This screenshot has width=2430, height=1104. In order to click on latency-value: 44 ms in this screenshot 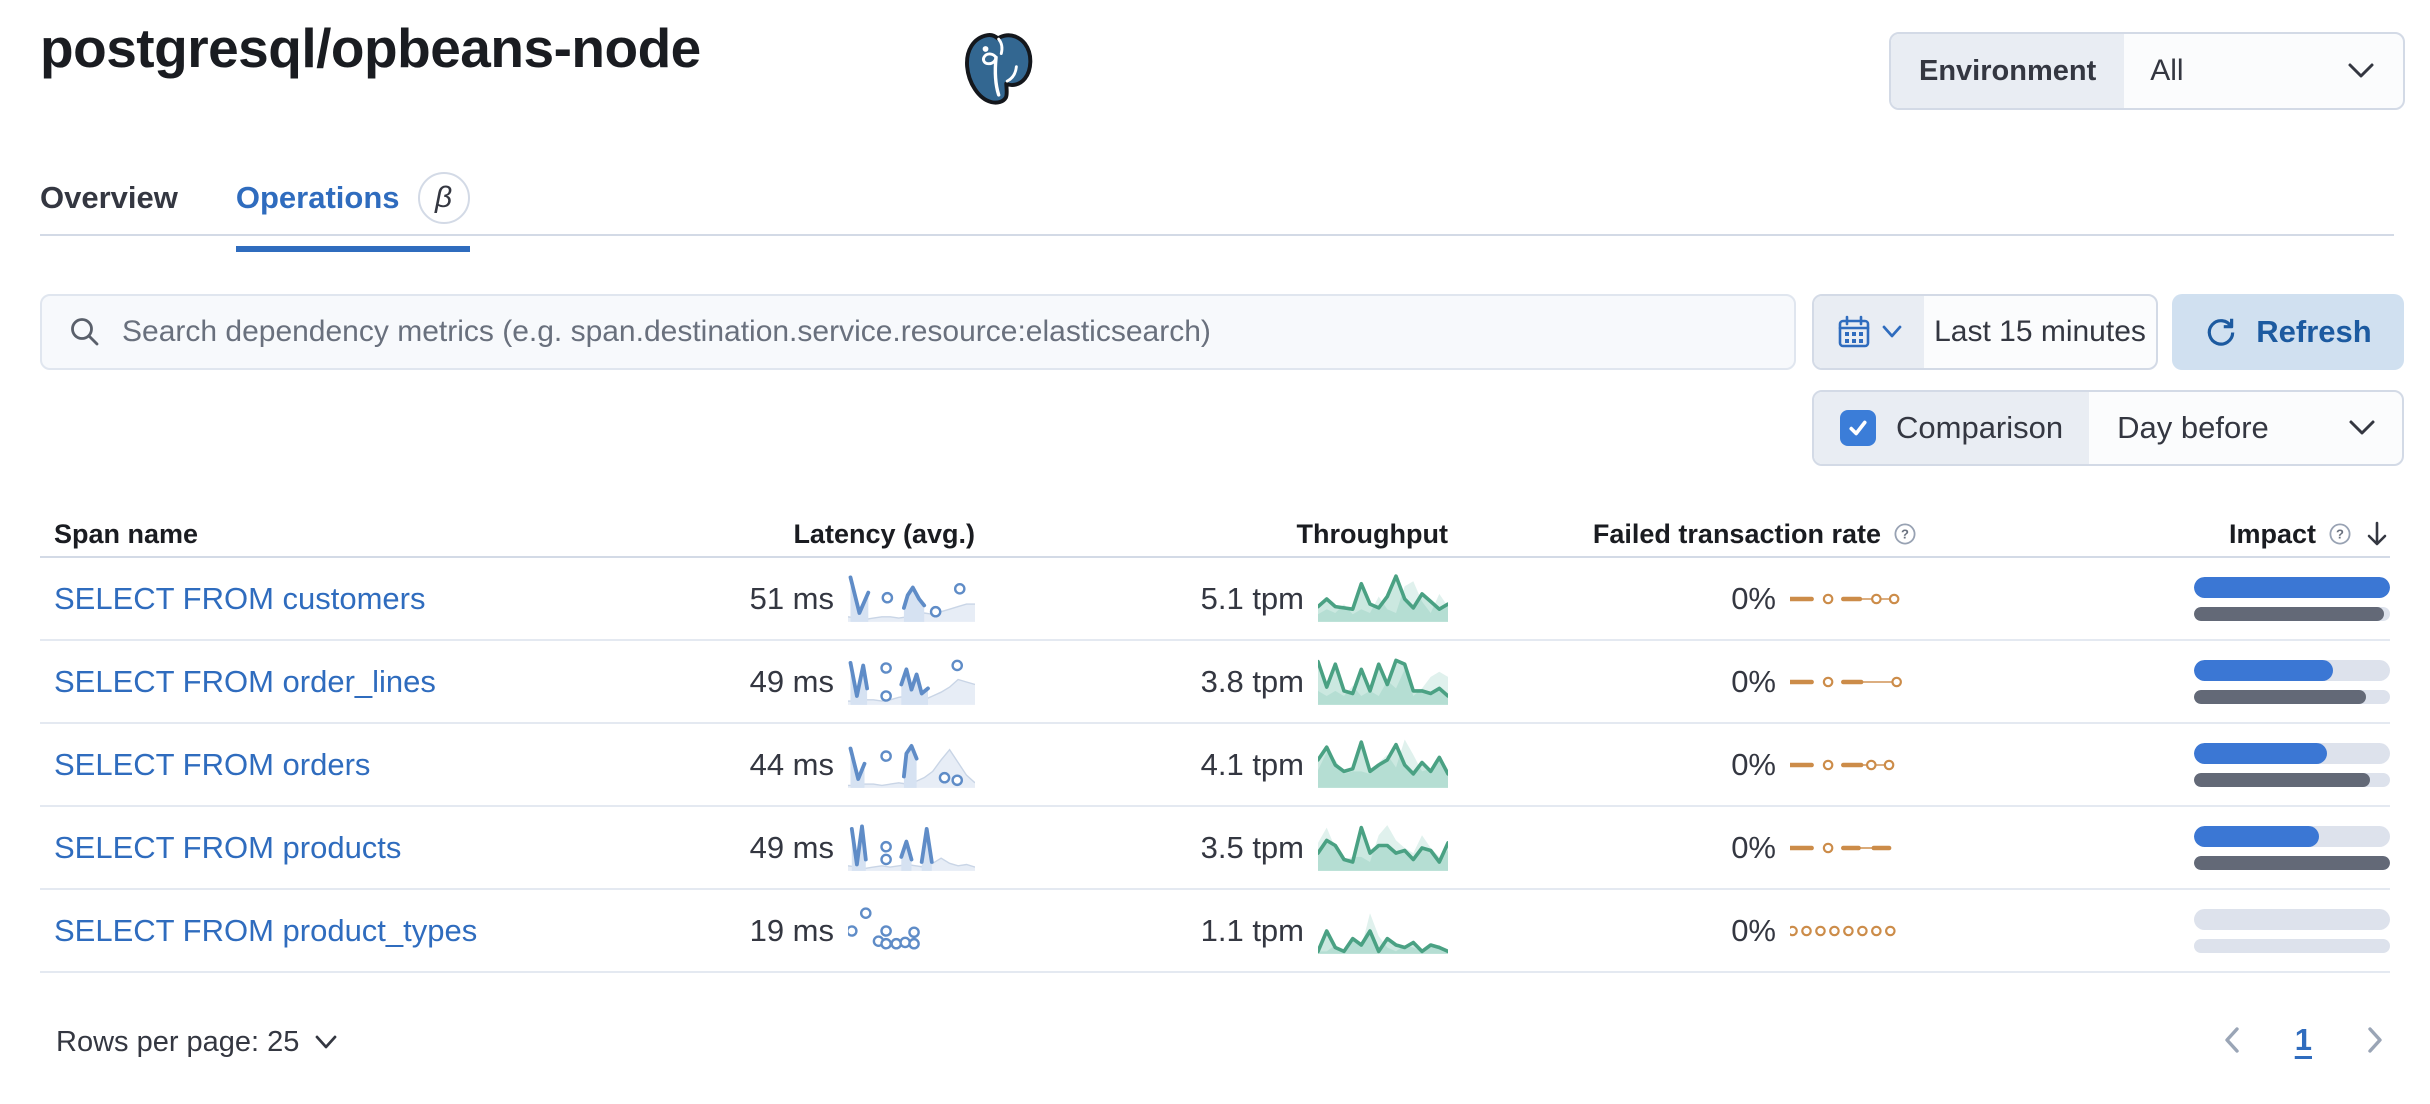, I will do `click(791, 764)`.